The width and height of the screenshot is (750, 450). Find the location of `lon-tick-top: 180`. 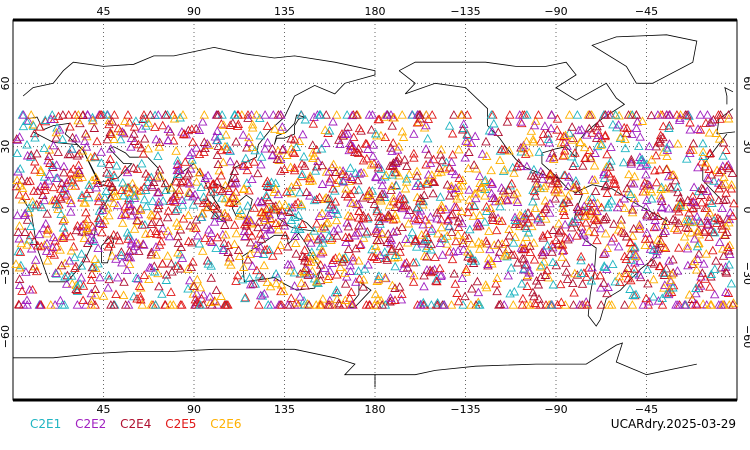

lon-tick-top: 180 is located at coordinates (375, 11).